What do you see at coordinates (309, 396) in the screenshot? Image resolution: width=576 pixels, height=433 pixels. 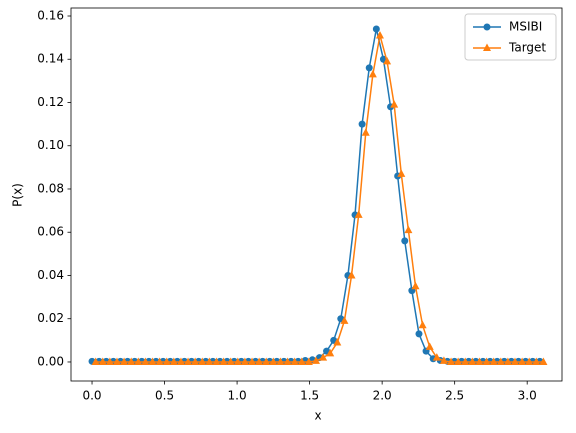 I see `x-tick-label: 1.5` at bounding box center [309, 396].